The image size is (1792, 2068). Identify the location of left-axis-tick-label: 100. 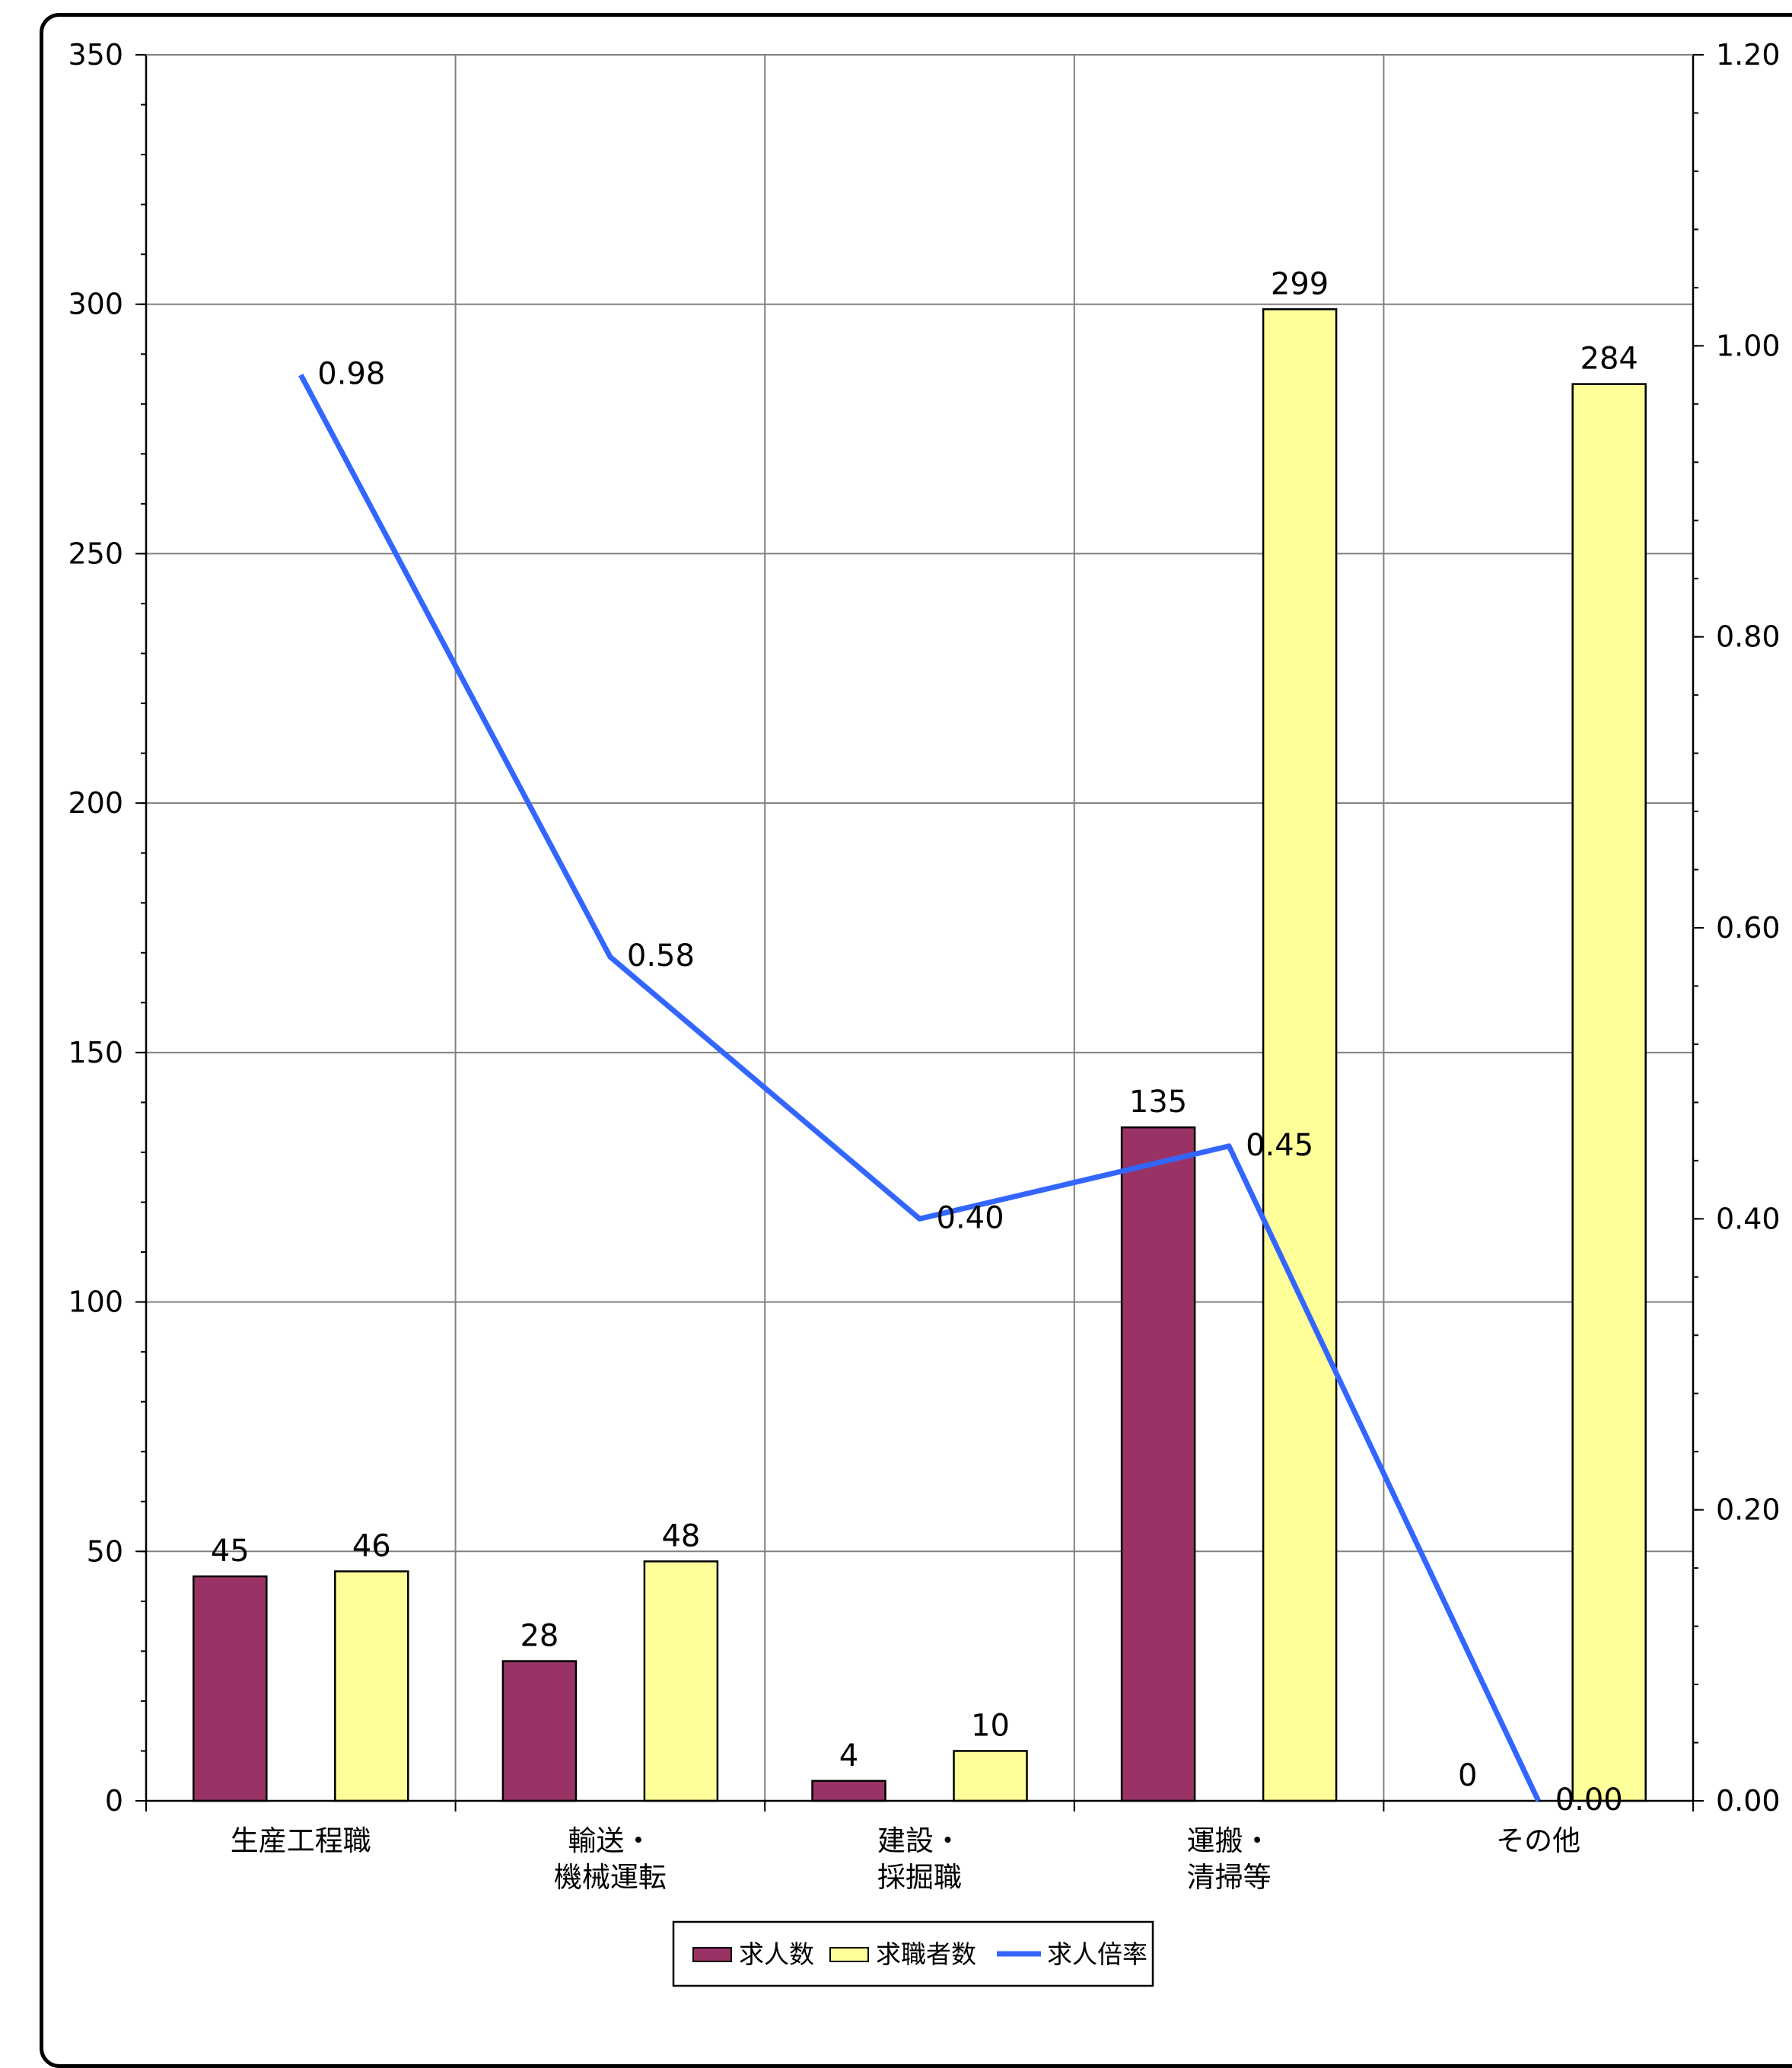
(96, 1302).